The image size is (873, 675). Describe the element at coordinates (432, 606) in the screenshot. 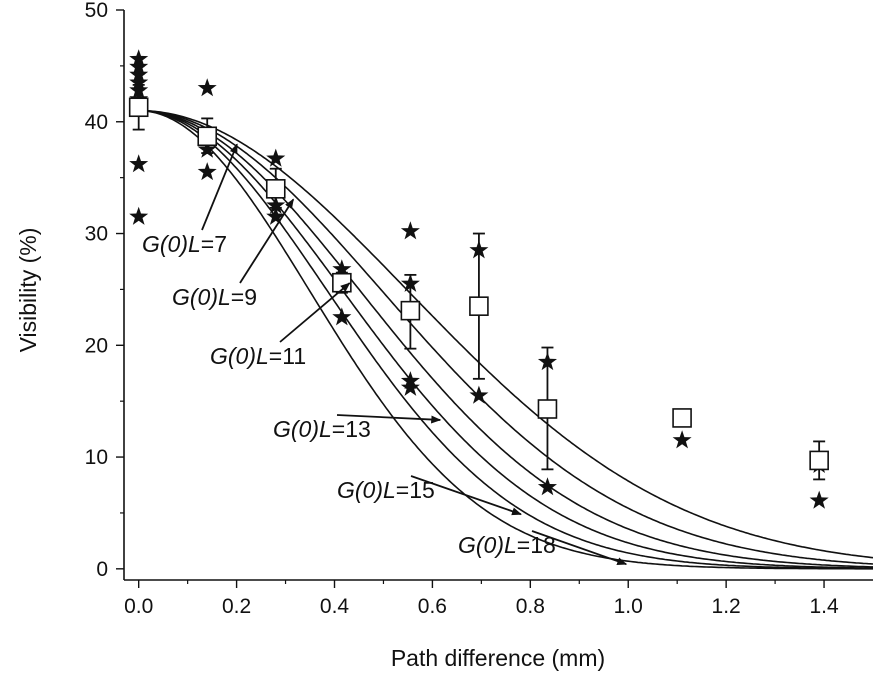

I see `x-tick-label: 0.6` at that location.